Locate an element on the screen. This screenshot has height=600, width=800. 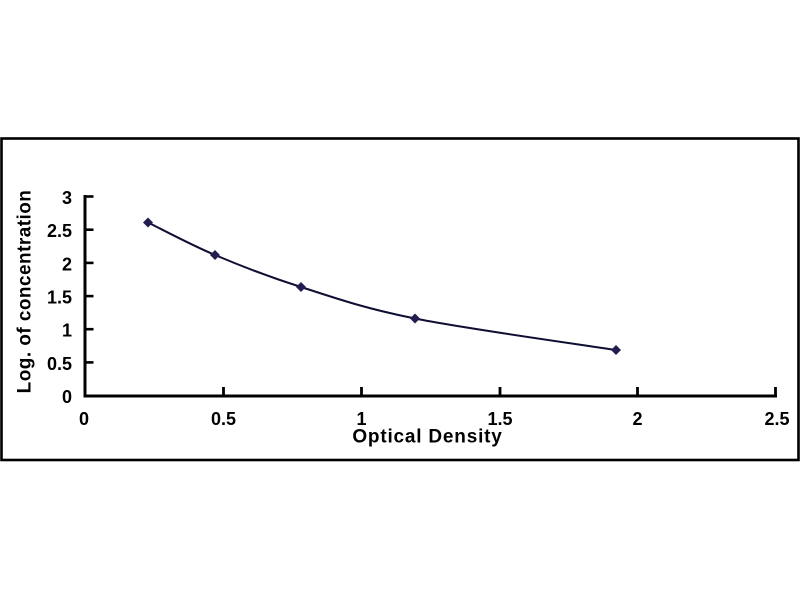
svg-text: 3 is located at coordinates (67, 198).